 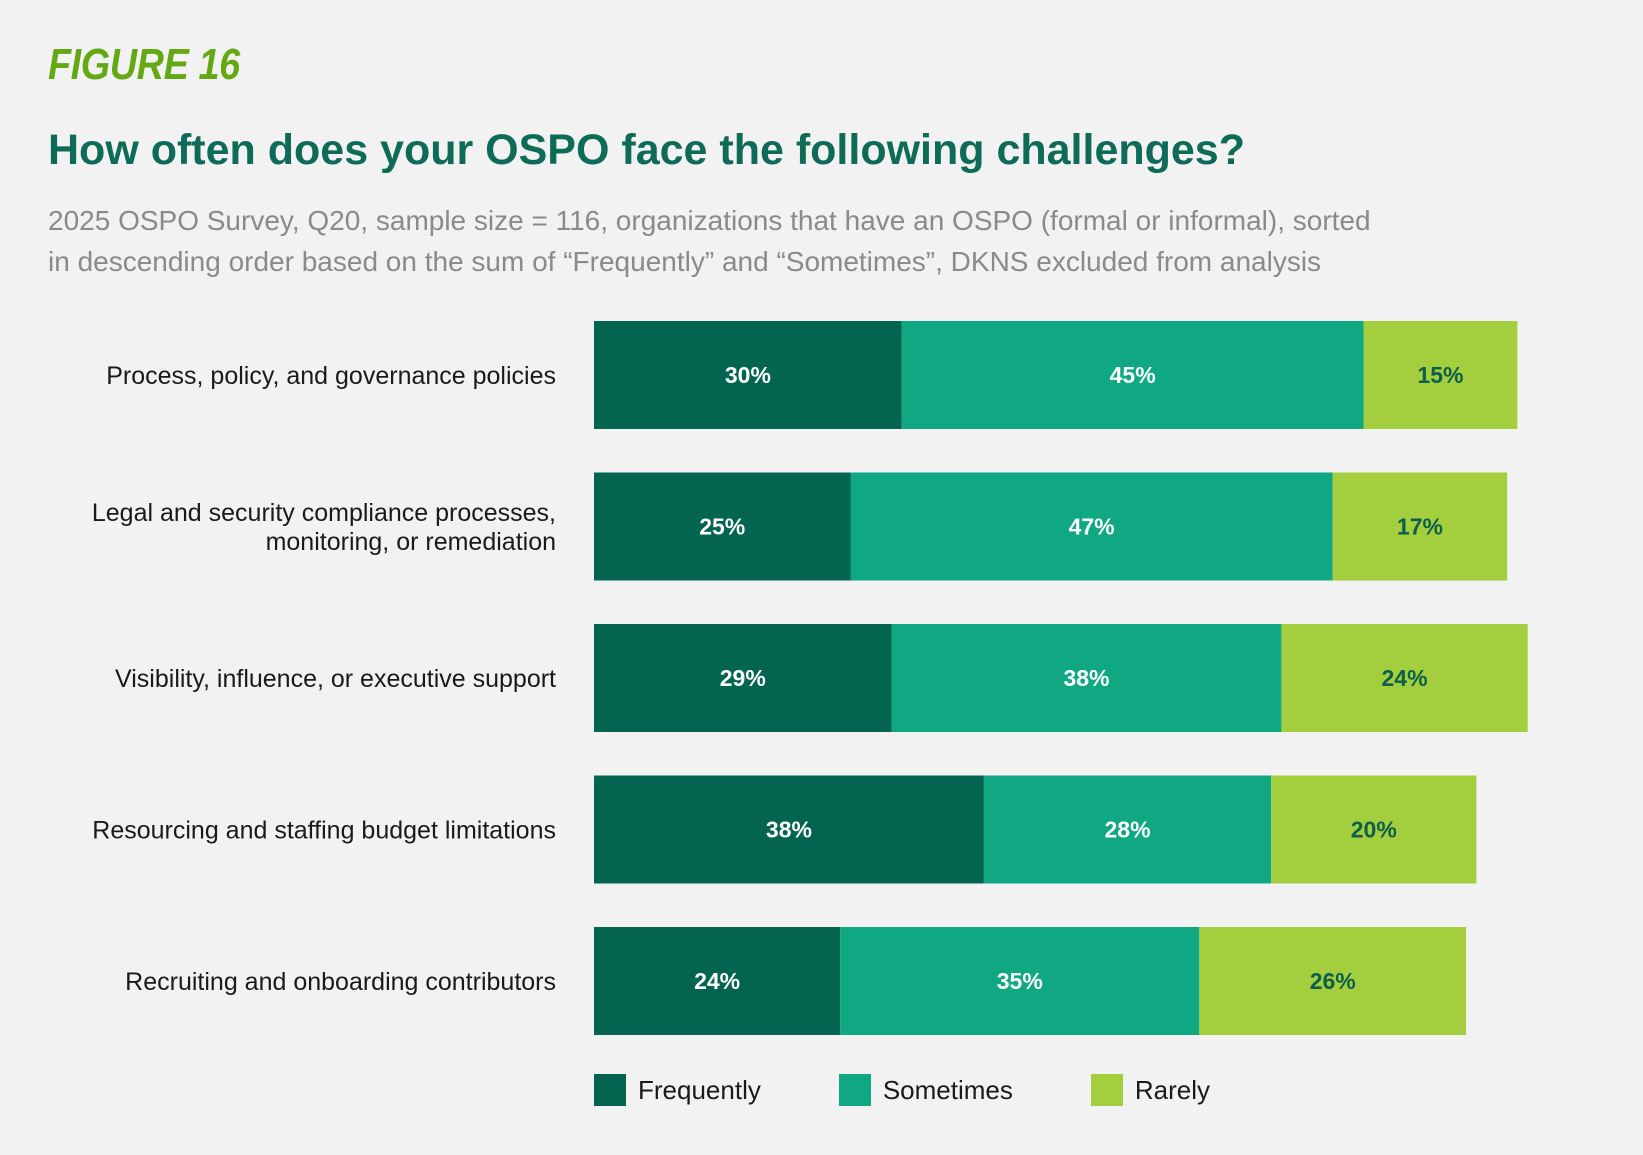 I want to click on legend-label-rarely: Rarely, so click(x=1172, y=1089).